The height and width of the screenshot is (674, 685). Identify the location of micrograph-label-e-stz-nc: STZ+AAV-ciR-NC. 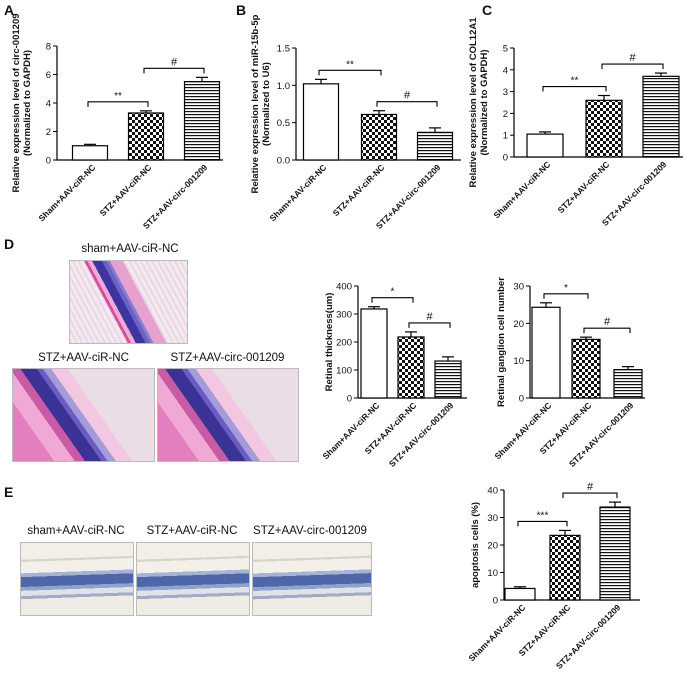
(192, 531).